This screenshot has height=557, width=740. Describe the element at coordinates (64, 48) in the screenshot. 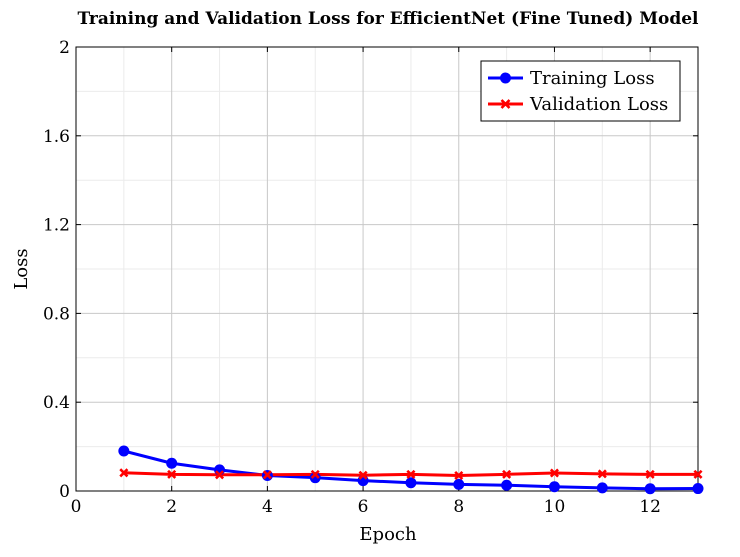

I see `y-tick-label: 2` at that location.